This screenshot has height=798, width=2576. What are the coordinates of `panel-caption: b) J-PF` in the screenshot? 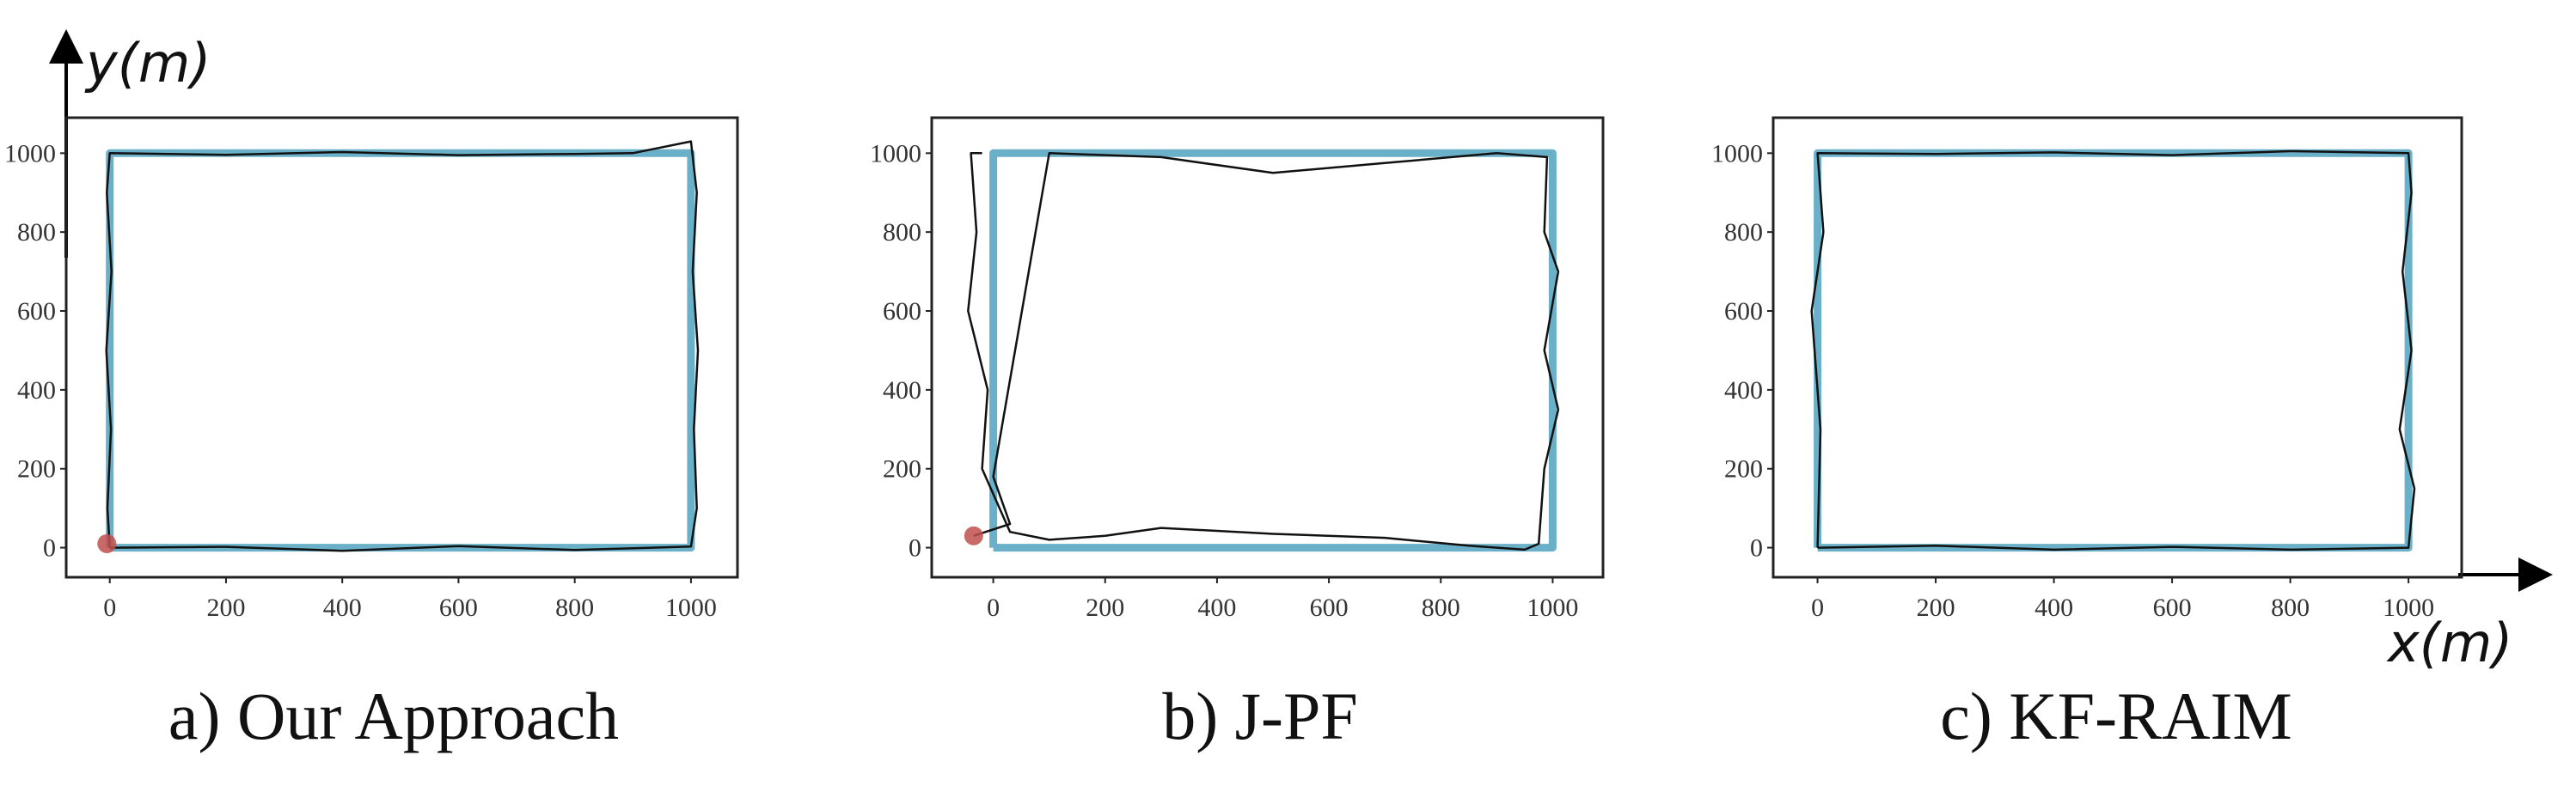 It's located at (1260, 716).